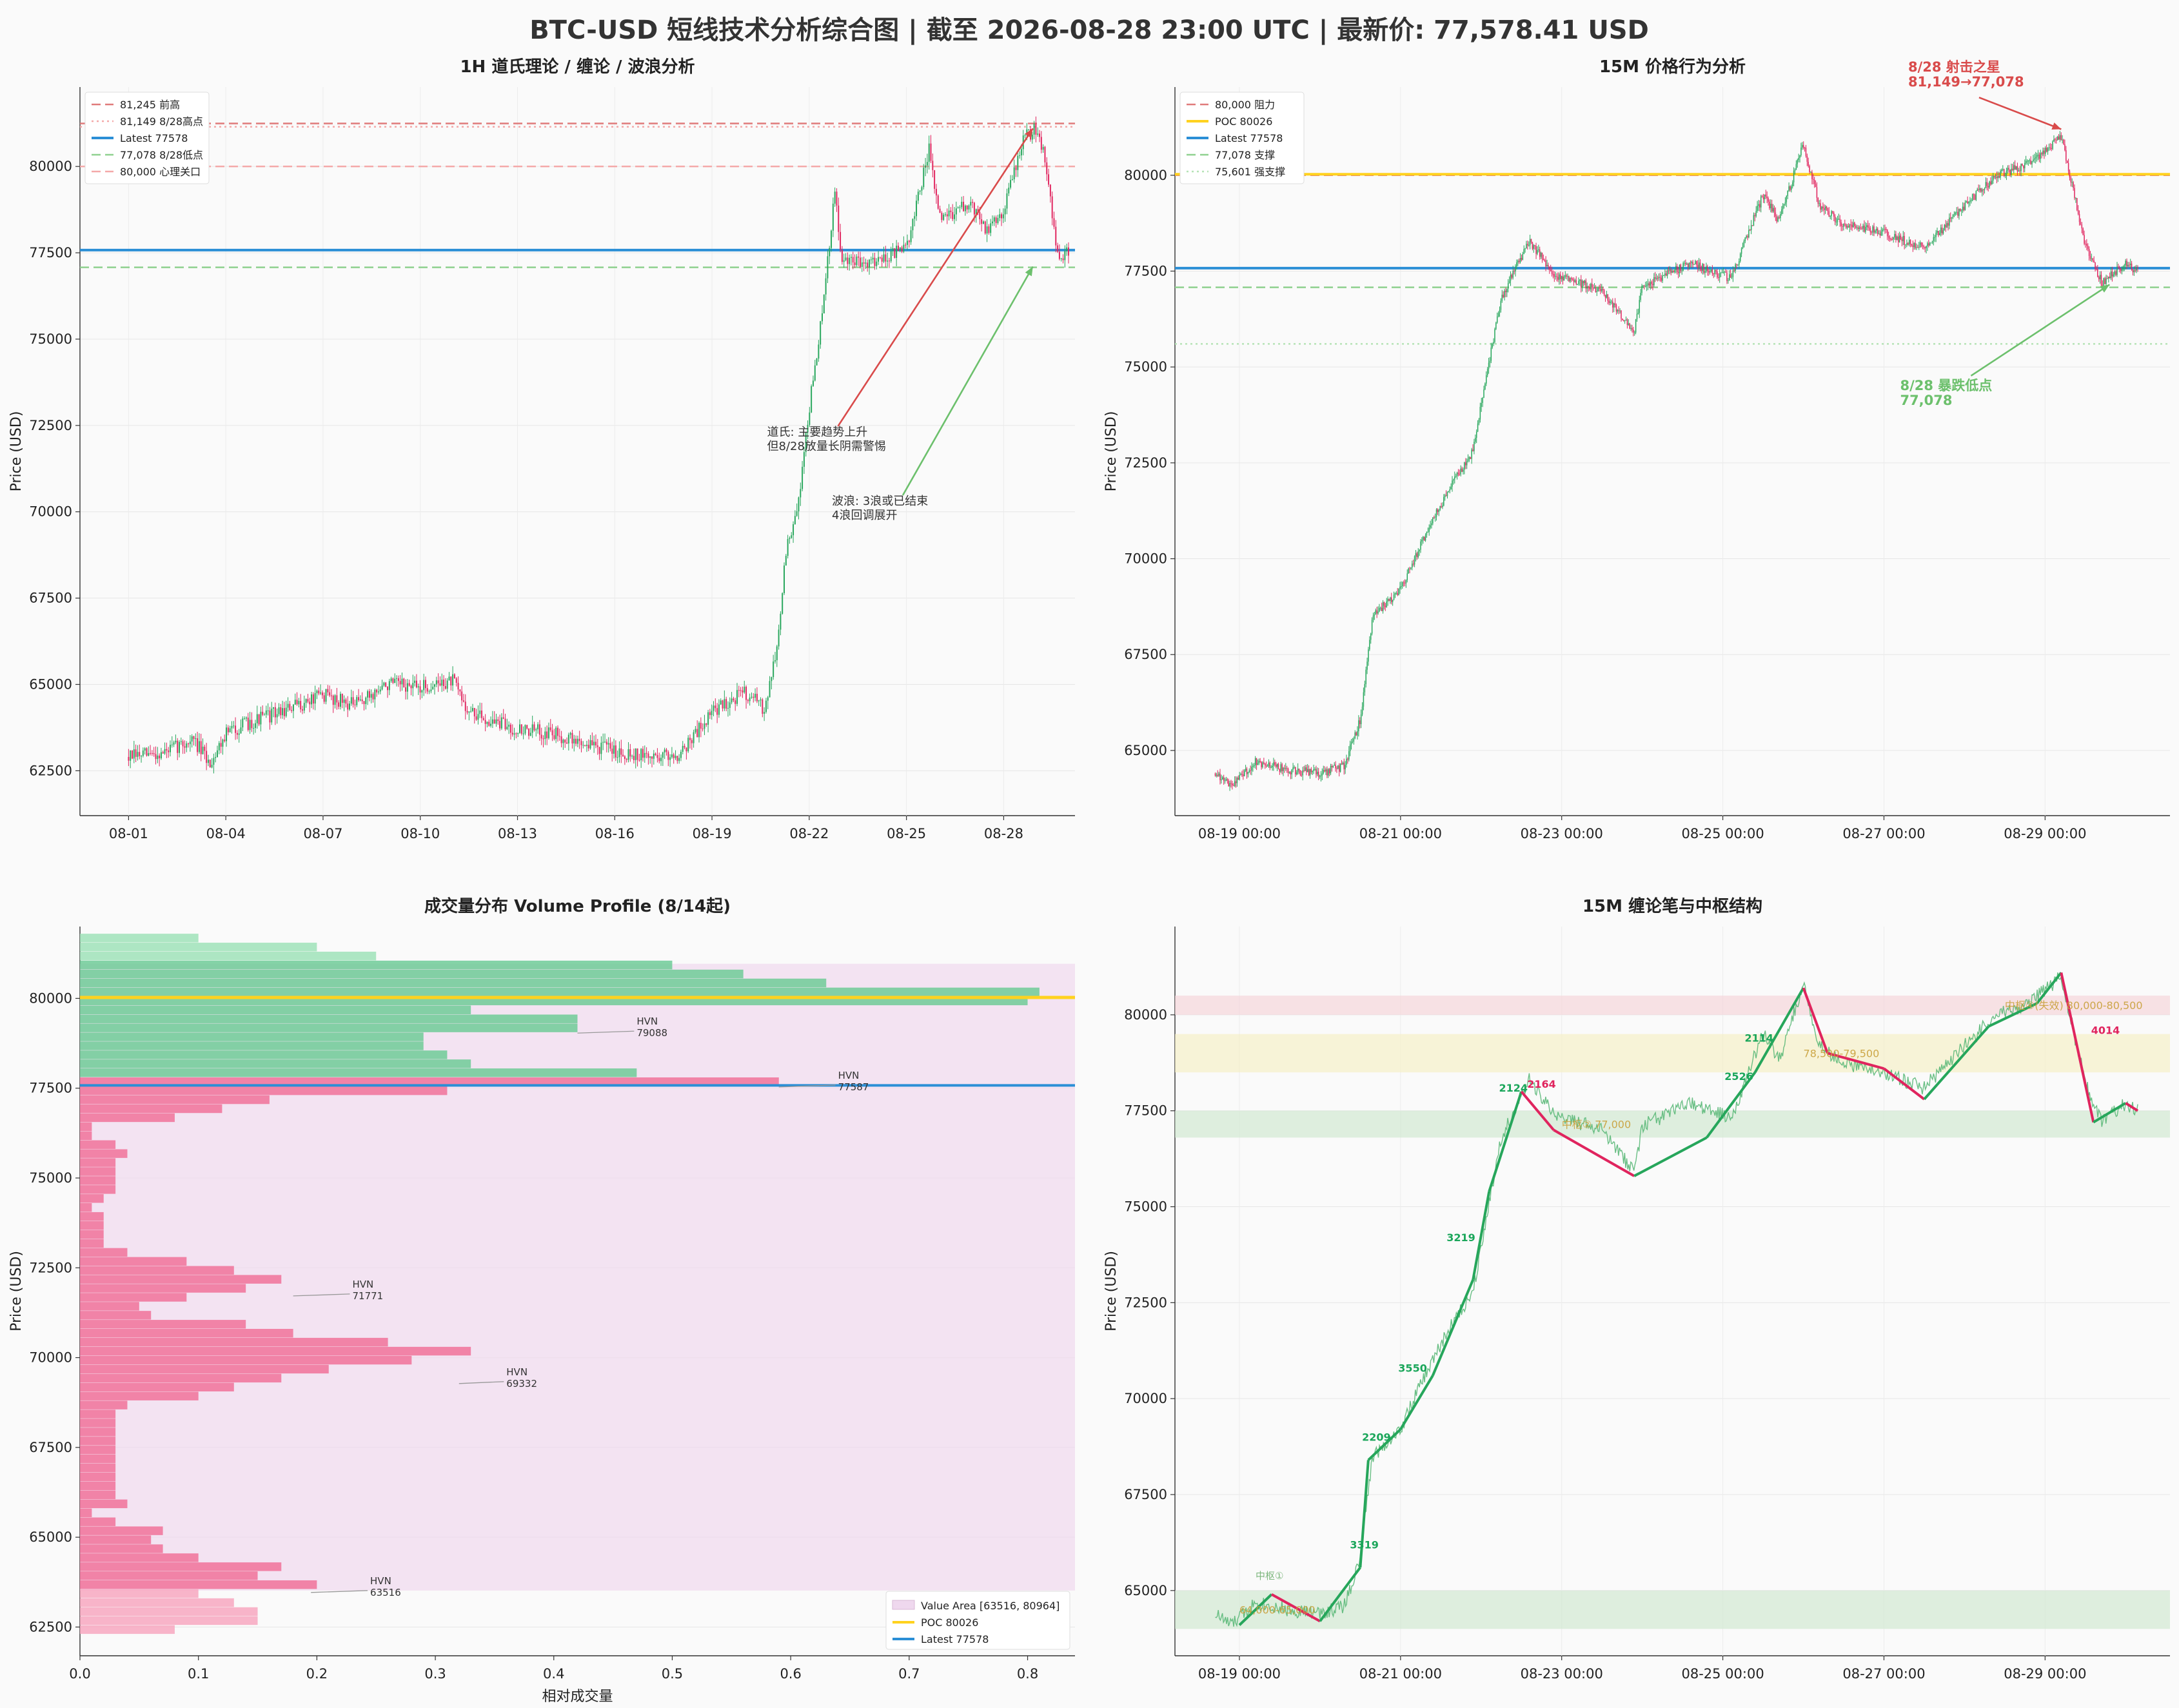 Image resolution: width=2179 pixels, height=1708 pixels. I want to click on legend-entry: 77,078 支撑, so click(1245, 155).